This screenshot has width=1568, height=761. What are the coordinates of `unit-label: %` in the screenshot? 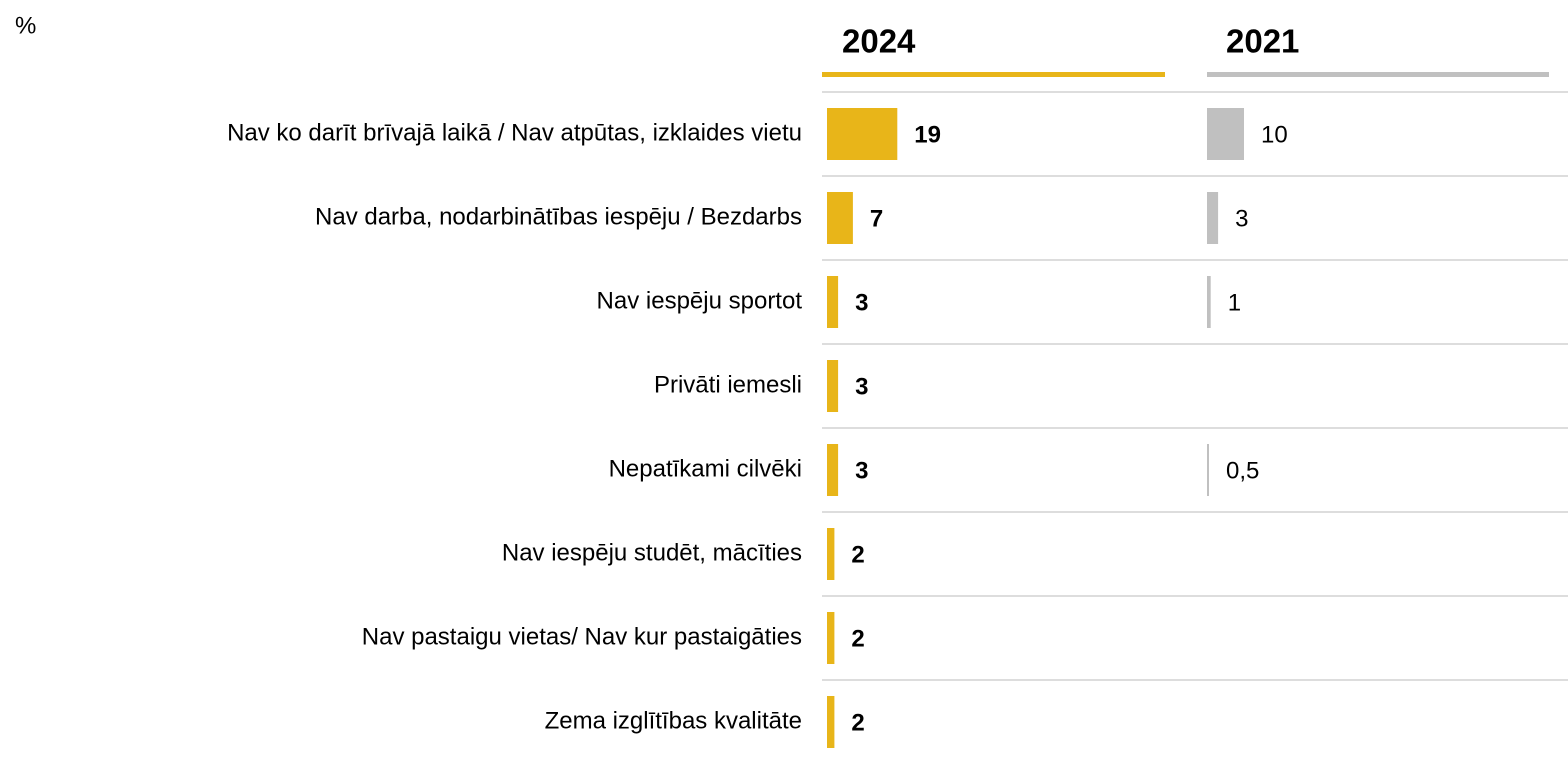 It's located at (25, 25).